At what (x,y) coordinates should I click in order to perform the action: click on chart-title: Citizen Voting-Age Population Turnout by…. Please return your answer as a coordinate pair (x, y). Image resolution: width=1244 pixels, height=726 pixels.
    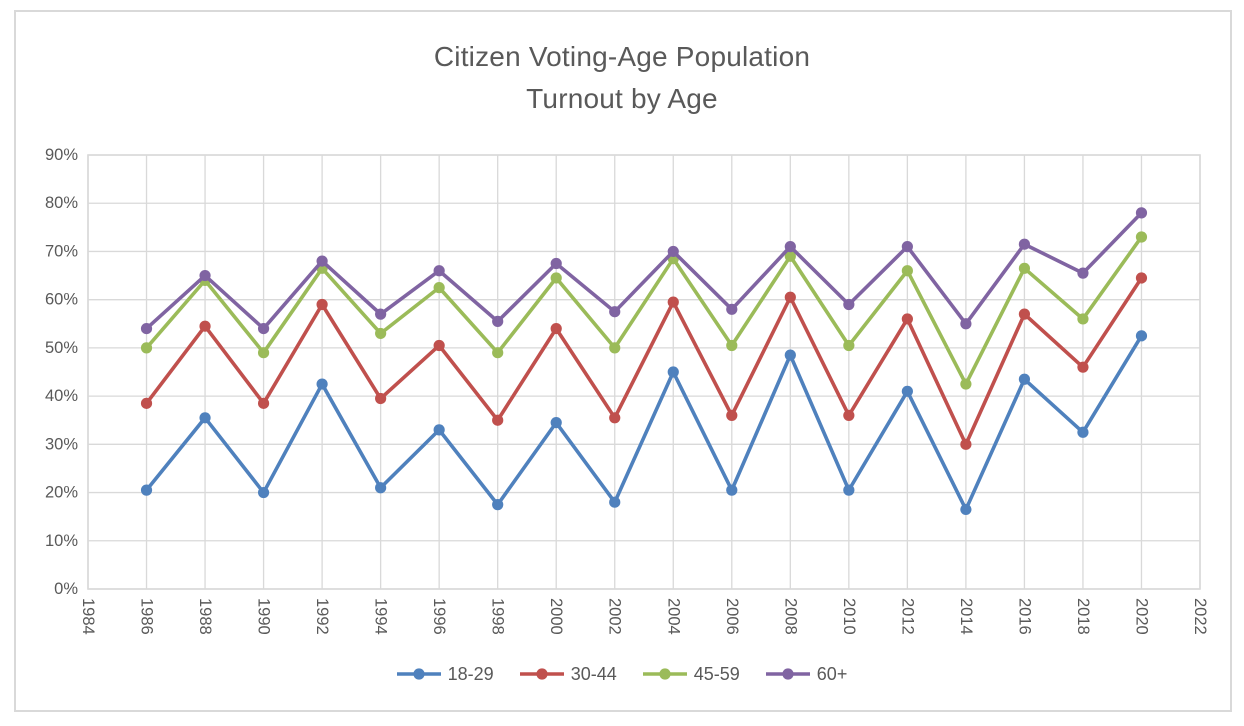
    Looking at the image, I should click on (622, 78).